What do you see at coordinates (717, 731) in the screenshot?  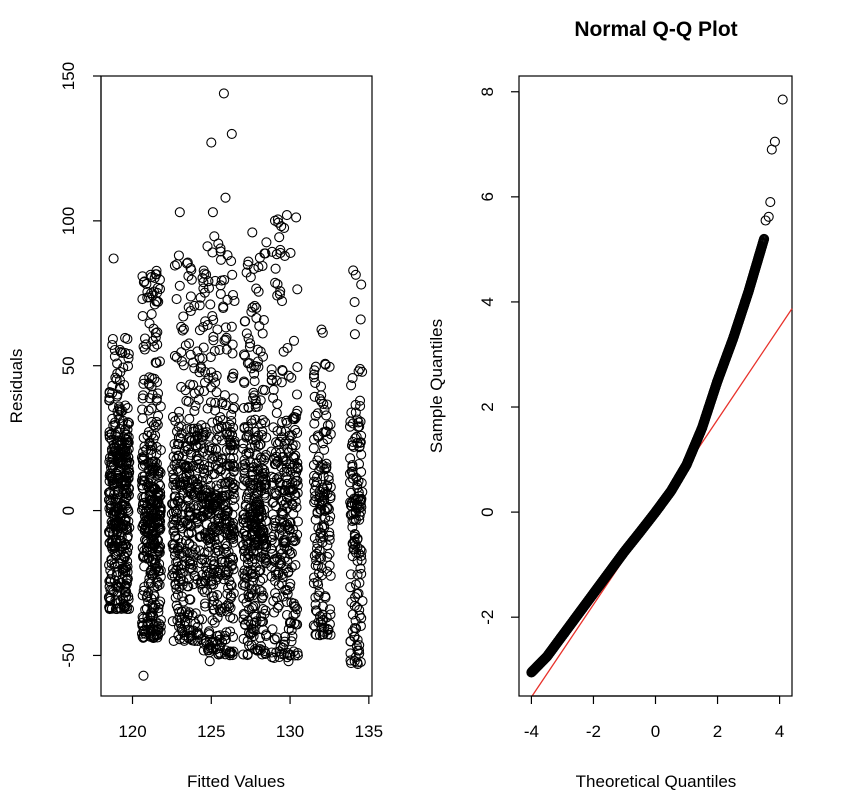 I see `qq-x-tick-label: 2` at bounding box center [717, 731].